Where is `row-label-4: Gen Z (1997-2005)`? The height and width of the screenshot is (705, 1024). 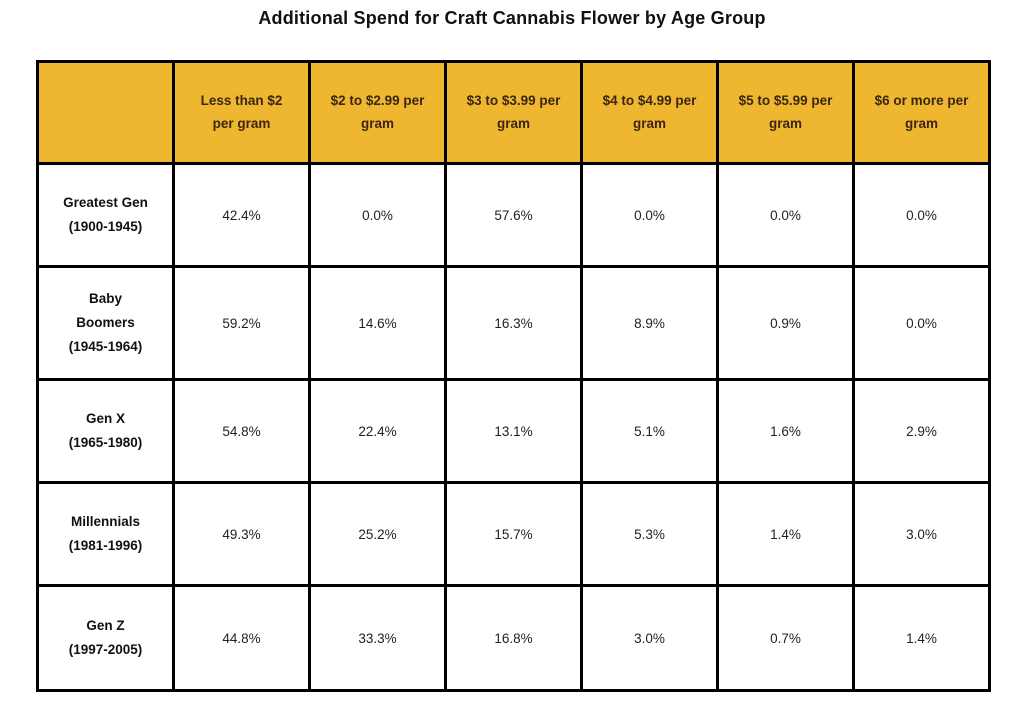 row-label-4: Gen Z (1997-2005) is located at coordinates (105, 638).